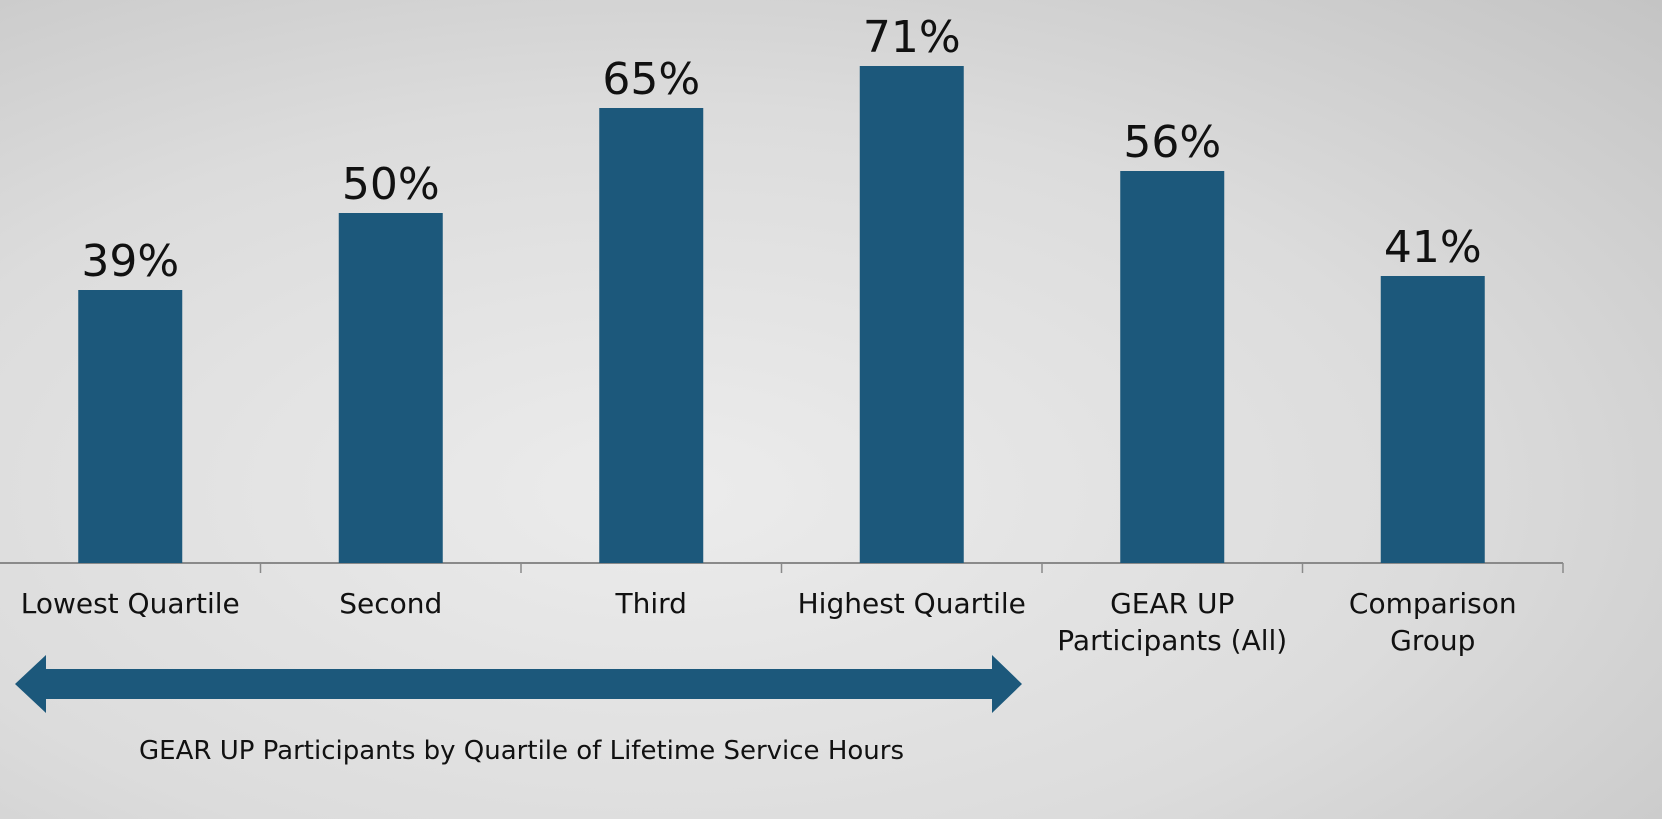 The image size is (1662, 819). What do you see at coordinates (1432, 622) in the screenshot?
I see `x-tick-label: Comparison Group` at bounding box center [1432, 622].